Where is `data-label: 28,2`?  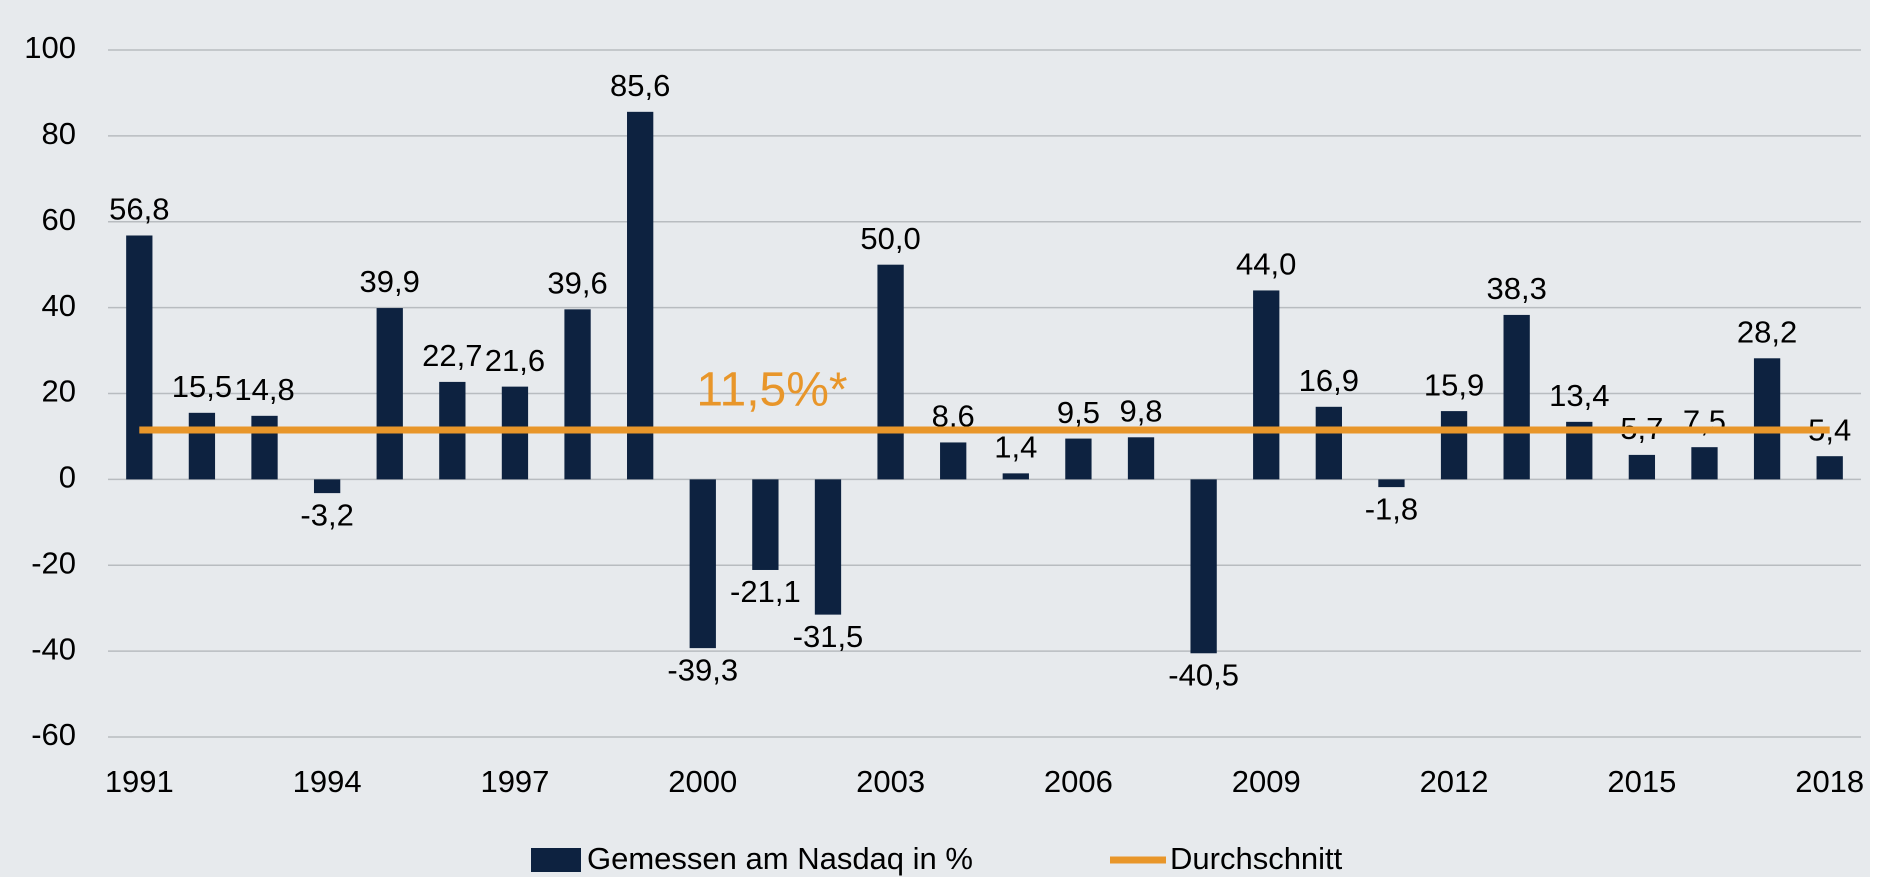
data-label: 28,2 is located at coordinates (1767, 331).